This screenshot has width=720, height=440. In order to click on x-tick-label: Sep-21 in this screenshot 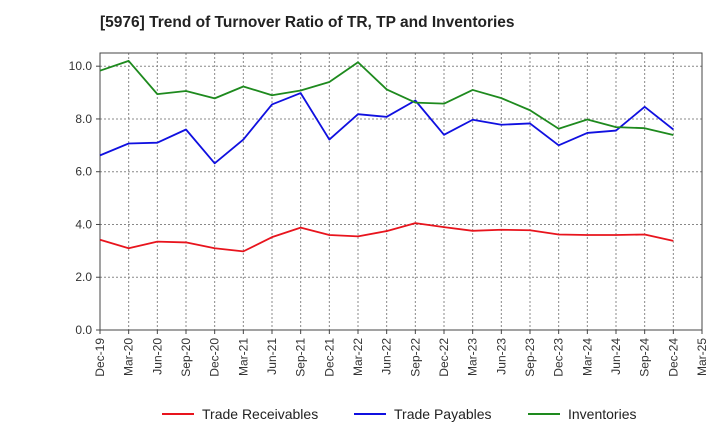, I will do `click(301, 357)`.